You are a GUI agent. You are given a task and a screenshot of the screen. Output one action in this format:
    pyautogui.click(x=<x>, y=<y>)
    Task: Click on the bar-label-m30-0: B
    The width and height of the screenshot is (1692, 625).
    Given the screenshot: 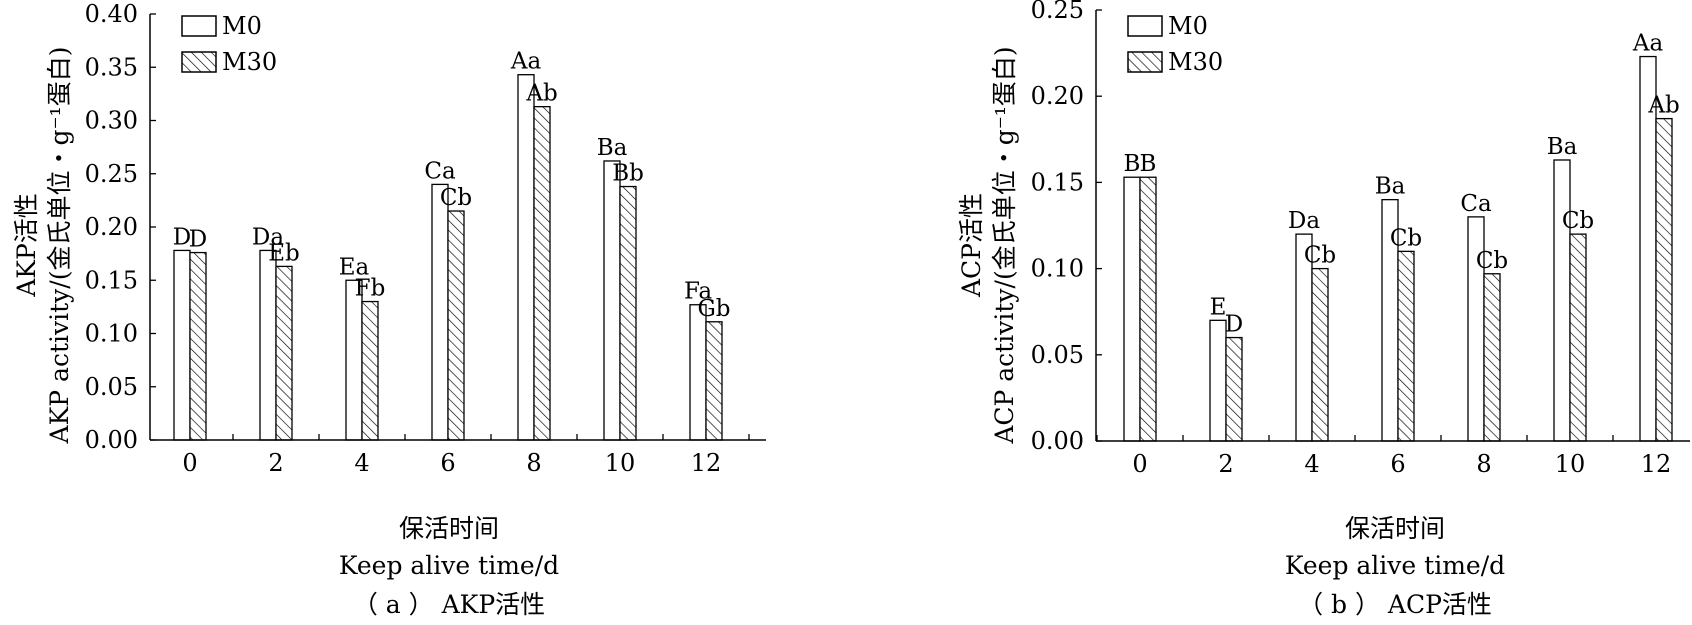 What is the action you would take?
    pyautogui.click(x=1148, y=164)
    